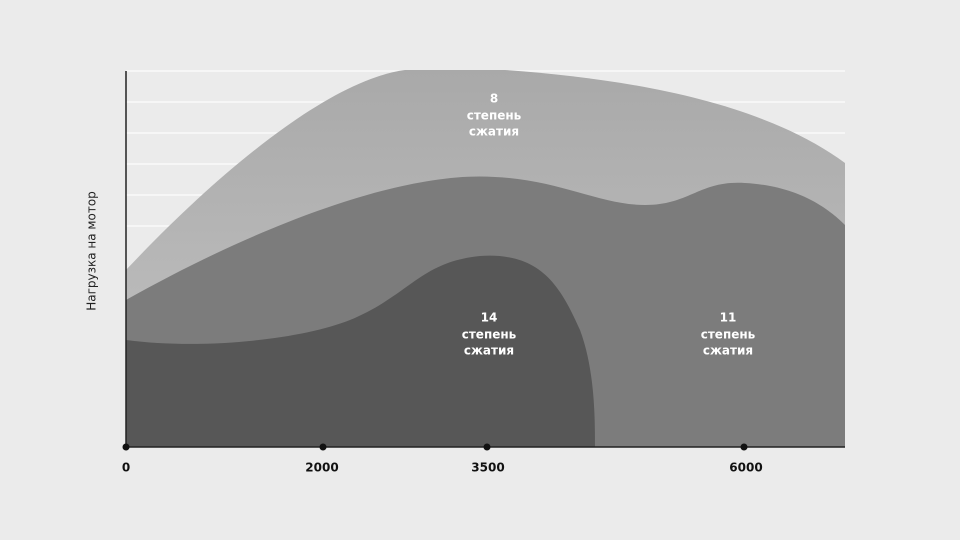 The width and height of the screenshot is (960, 540). Describe the element at coordinates (728, 318) in the screenshot. I see `region-label: 11` at that location.